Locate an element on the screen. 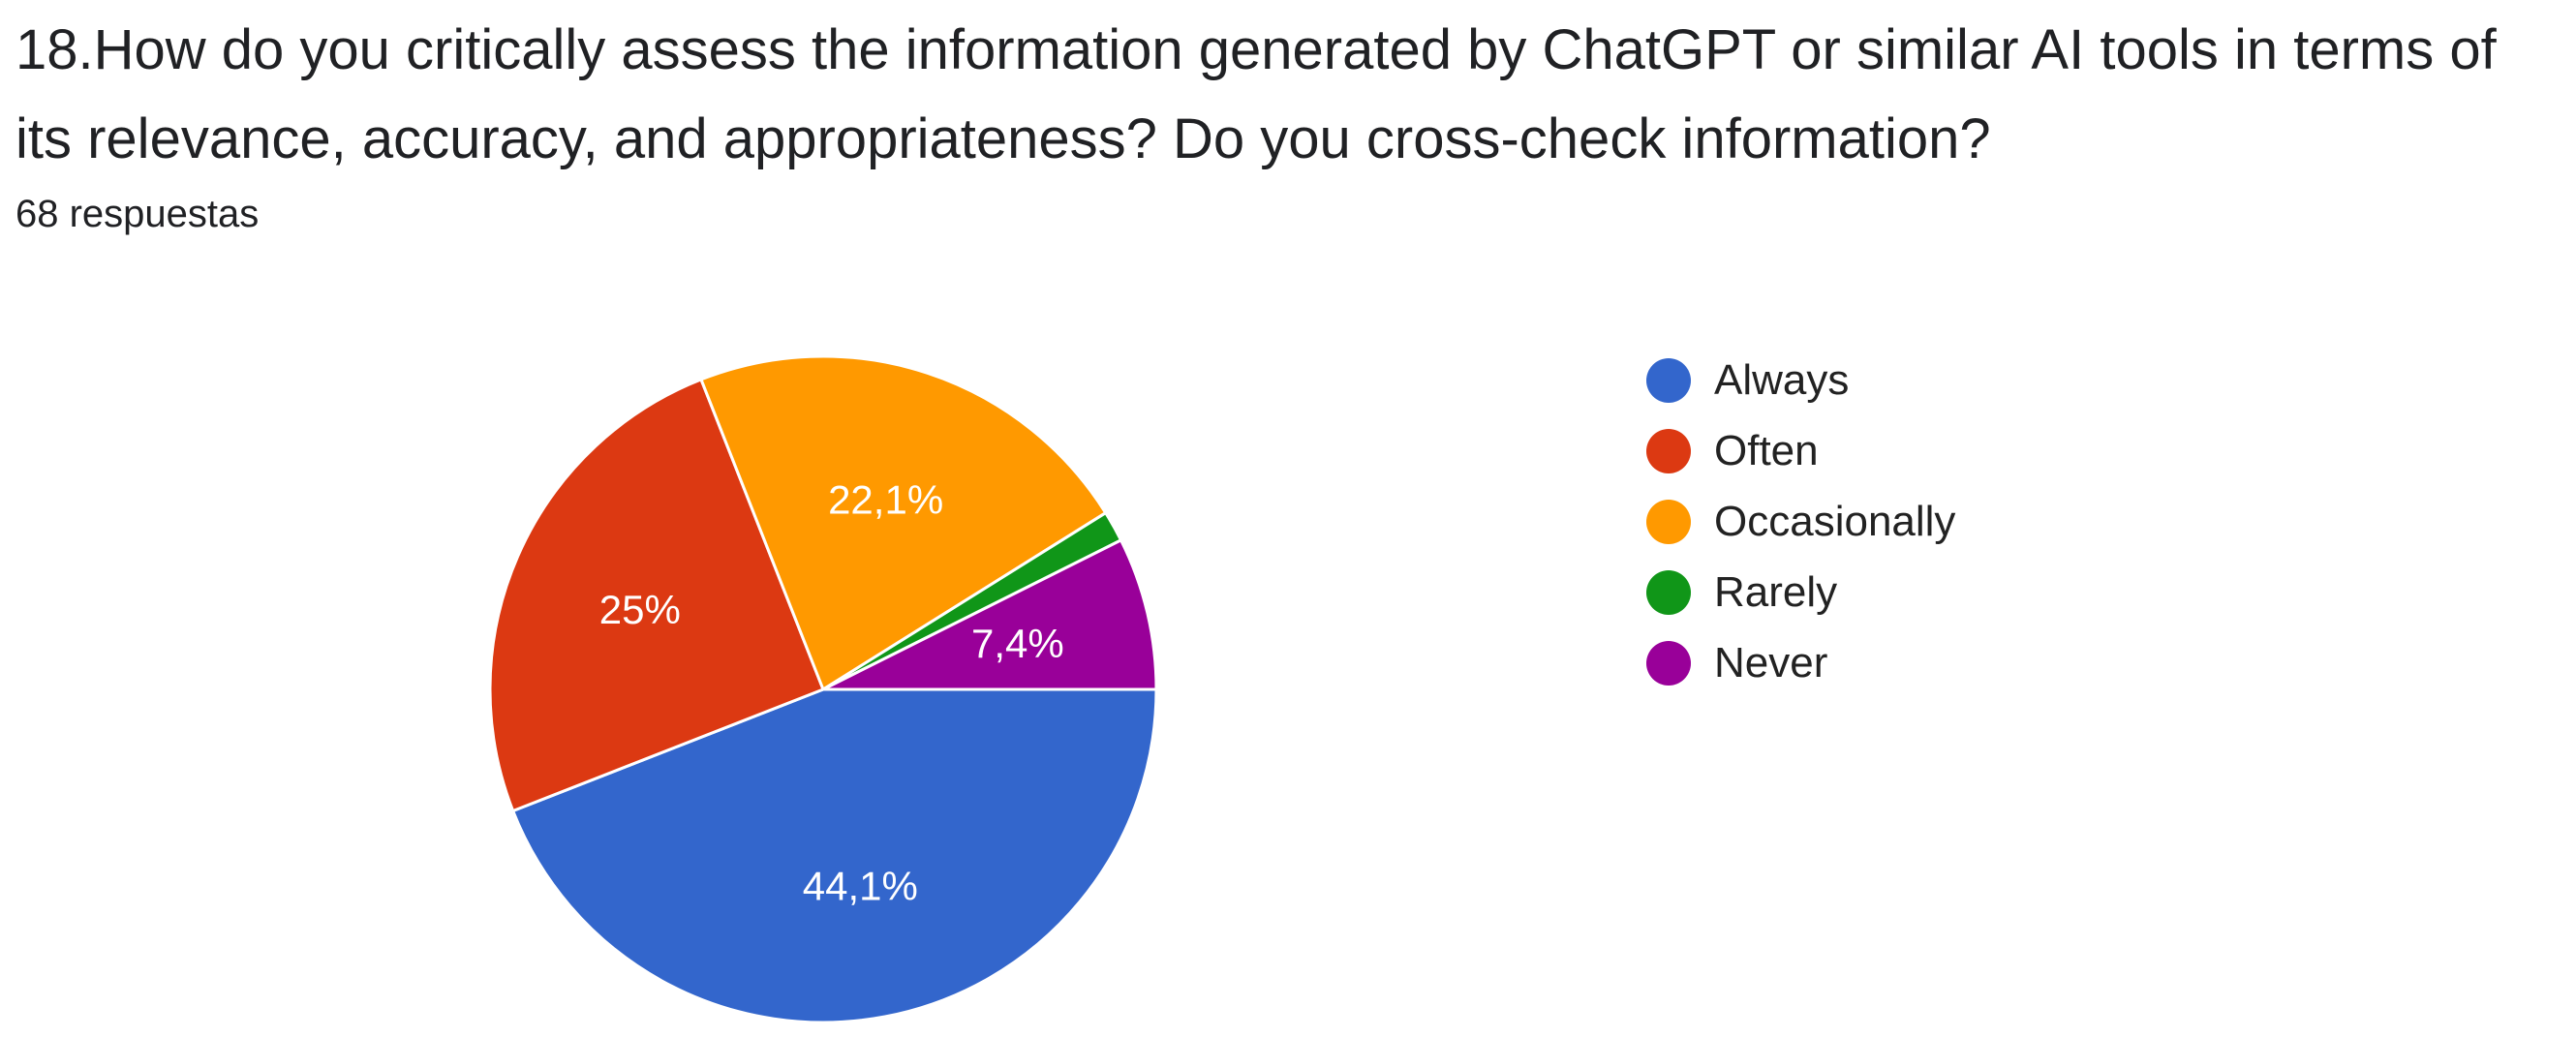 The width and height of the screenshot is (2576, 1037). slice-label-occasionally: 22,1% is located at coordinates (885, 499).